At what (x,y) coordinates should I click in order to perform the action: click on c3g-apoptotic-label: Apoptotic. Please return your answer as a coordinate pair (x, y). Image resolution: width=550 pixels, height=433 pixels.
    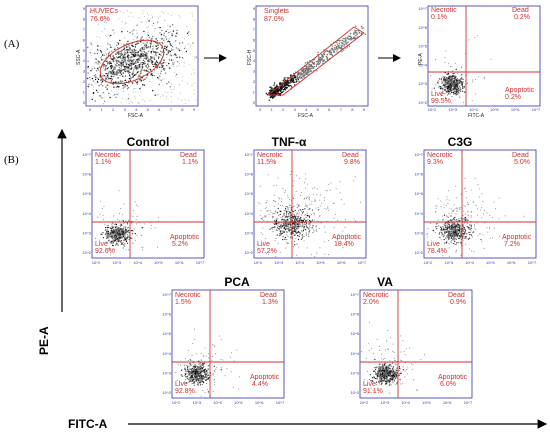
    Looking at the image, I should click on (517, 237).